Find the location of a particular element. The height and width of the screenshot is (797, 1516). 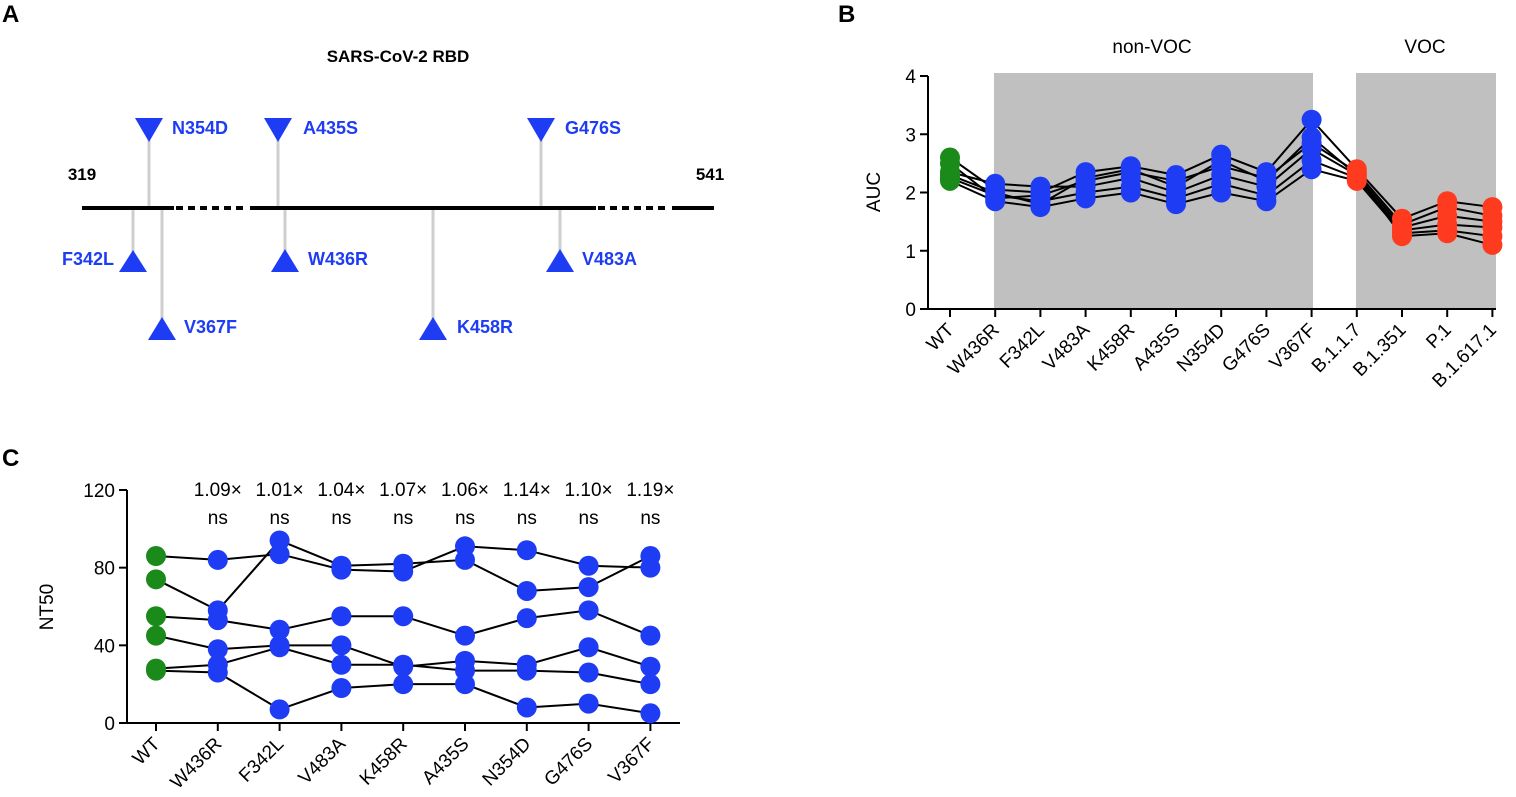

y-tick-label: 4 is located at coordinates (910, 77).